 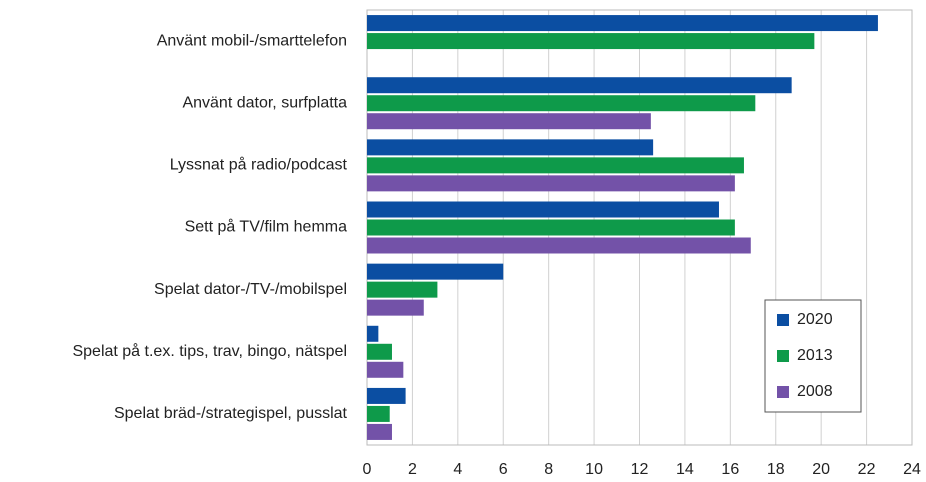 I want to click on x-tick-label: 8, so click(x=548, y=469).